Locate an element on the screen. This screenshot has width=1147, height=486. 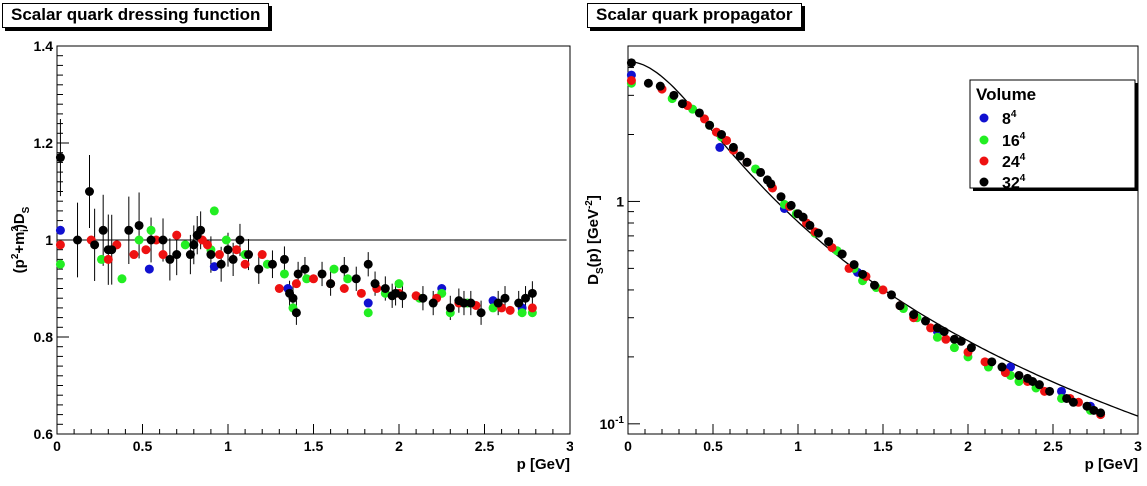
legend-entry-2: 244 is located at coordinates (1002, 161).